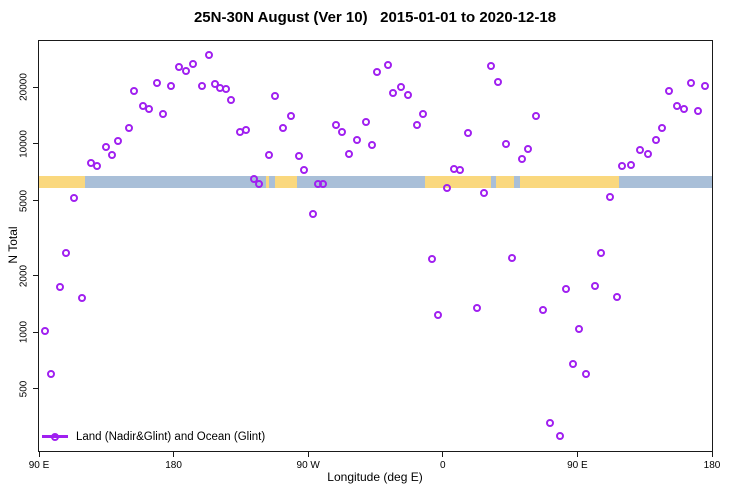  I want to click on y-tick-label: 20000, so click(24, 87).